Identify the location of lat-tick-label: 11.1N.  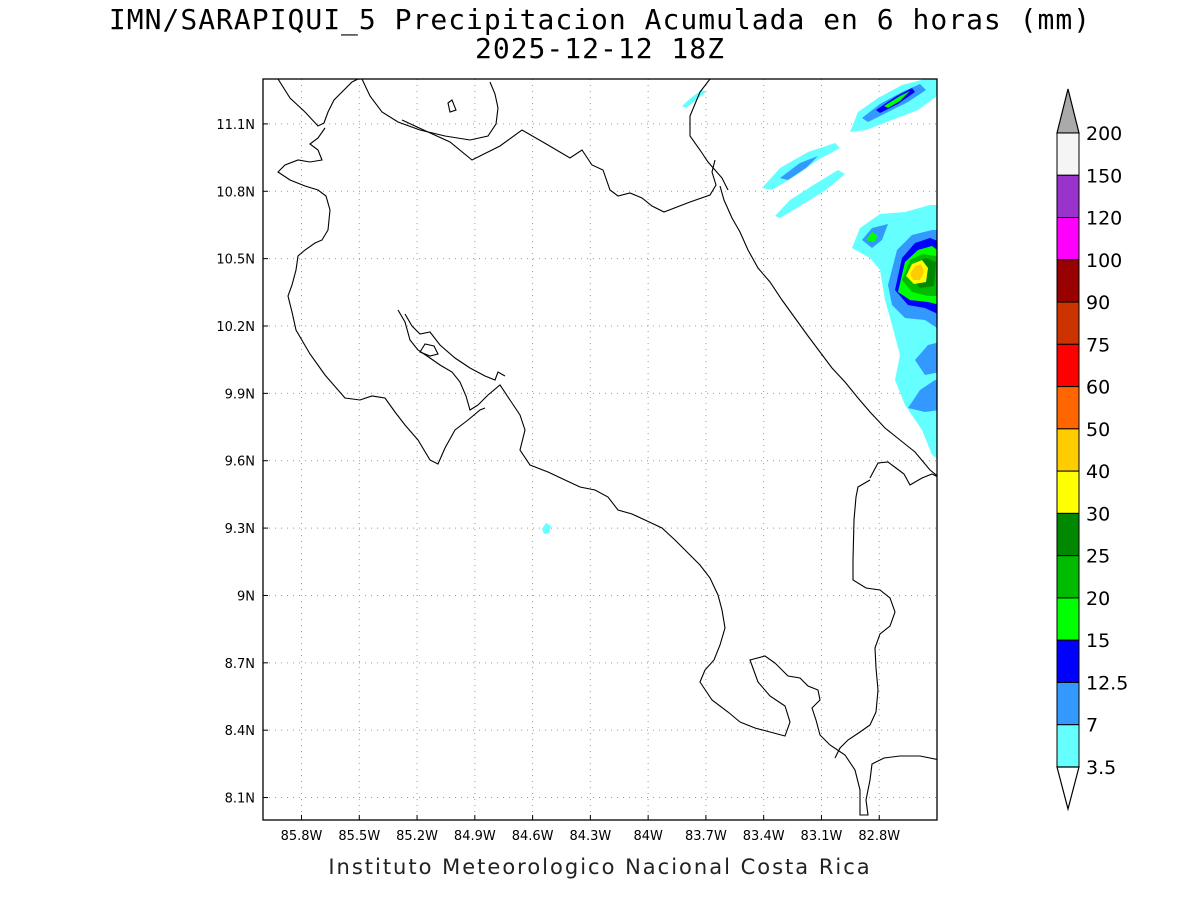
(235, 125).